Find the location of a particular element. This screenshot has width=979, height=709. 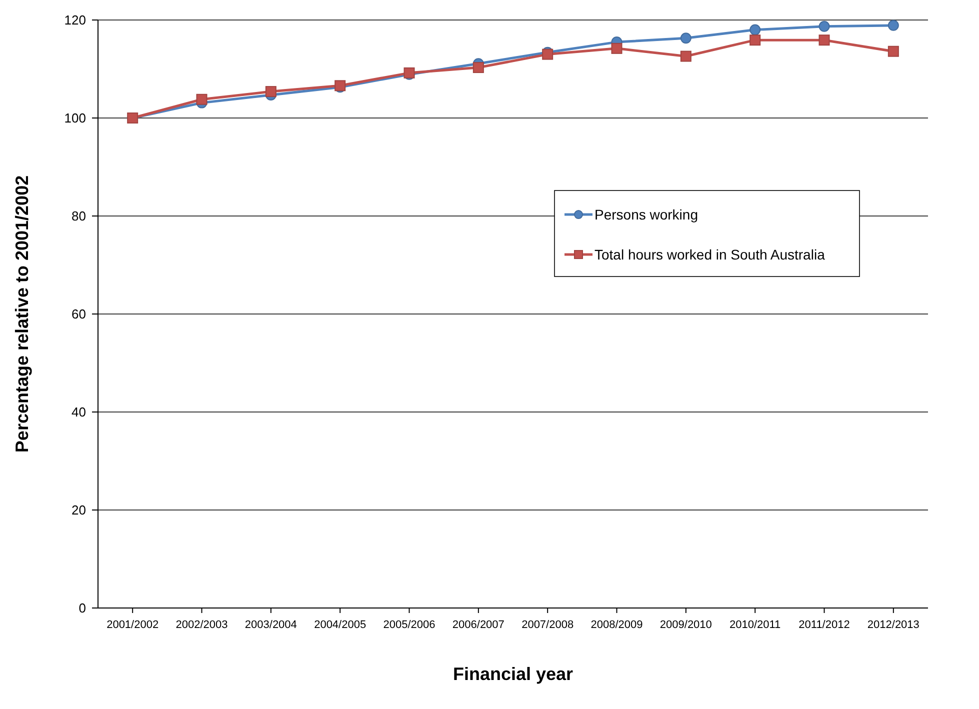

y-tick-label: 60 is located at coordinates (79, 314).